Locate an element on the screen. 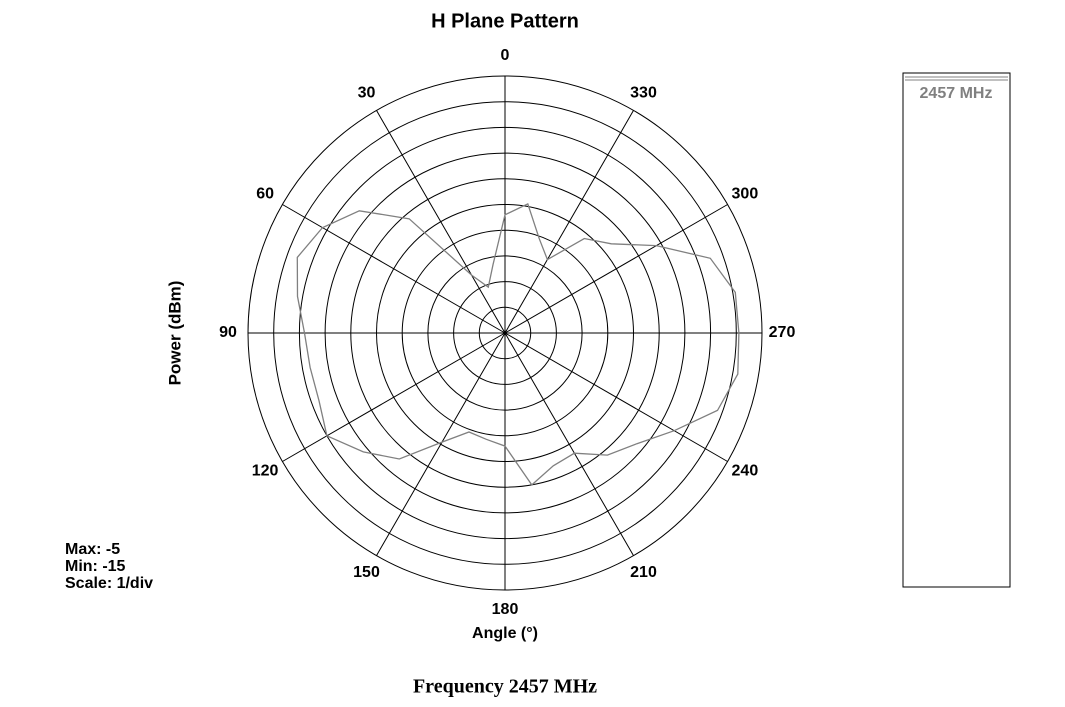  y-axis-label: Power (dBm) is located at coordinates (174, 333).